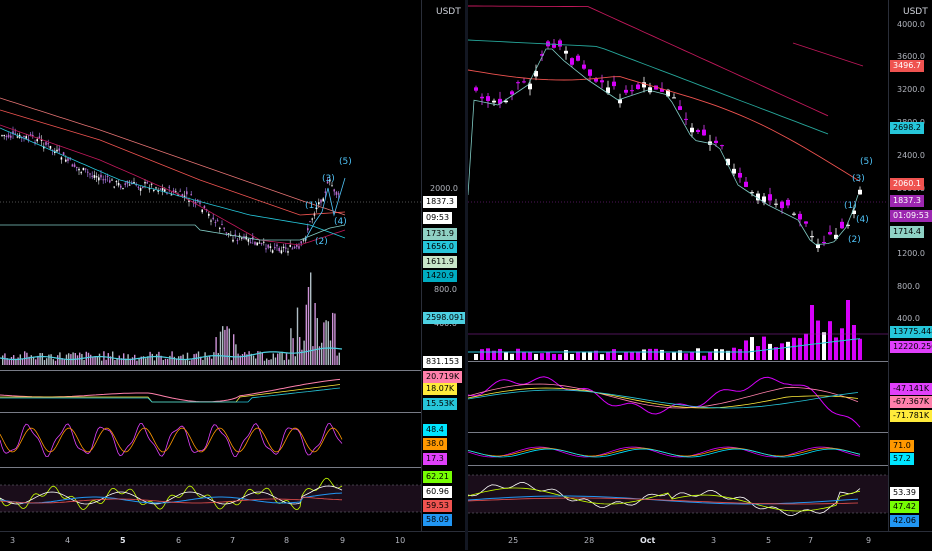 This screenshot has width=932, height=551. What do you see at coordinates (911, 216) in the screenshot?
I see `value-badge: 01:09:53` at bounding box center [911, 216].